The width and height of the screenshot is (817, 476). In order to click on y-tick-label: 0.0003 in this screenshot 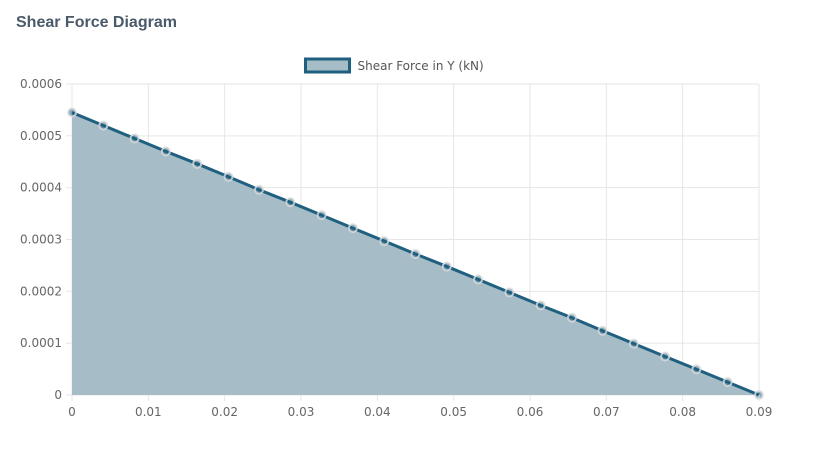, I will do `click(41, 240)`.